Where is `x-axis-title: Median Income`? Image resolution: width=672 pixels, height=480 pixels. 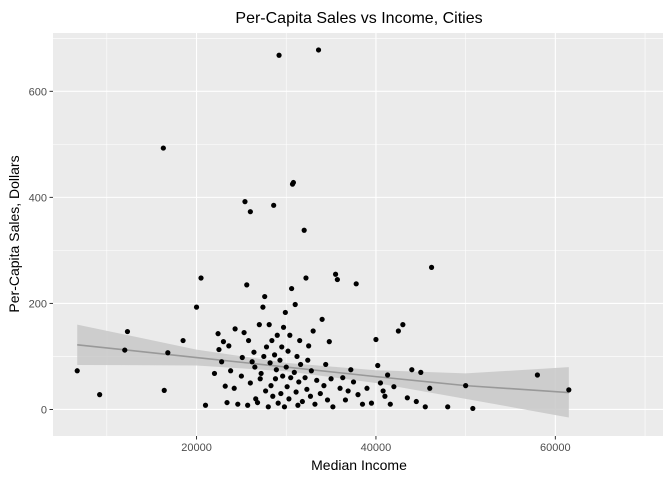 x-axis-title: Median Income is located at coordinates (359, 465).